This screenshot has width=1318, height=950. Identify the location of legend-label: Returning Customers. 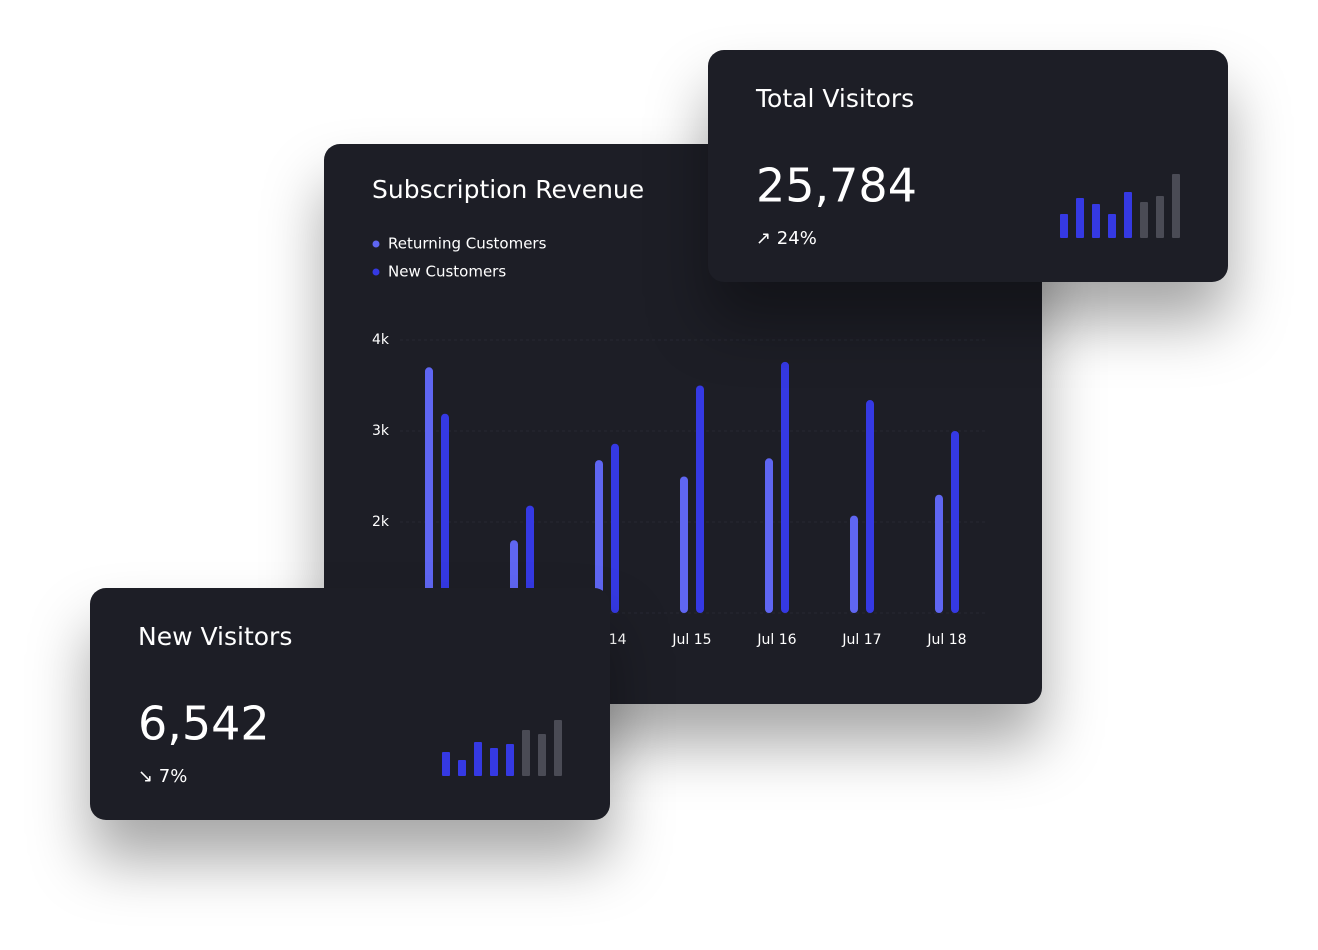
(467, 244).